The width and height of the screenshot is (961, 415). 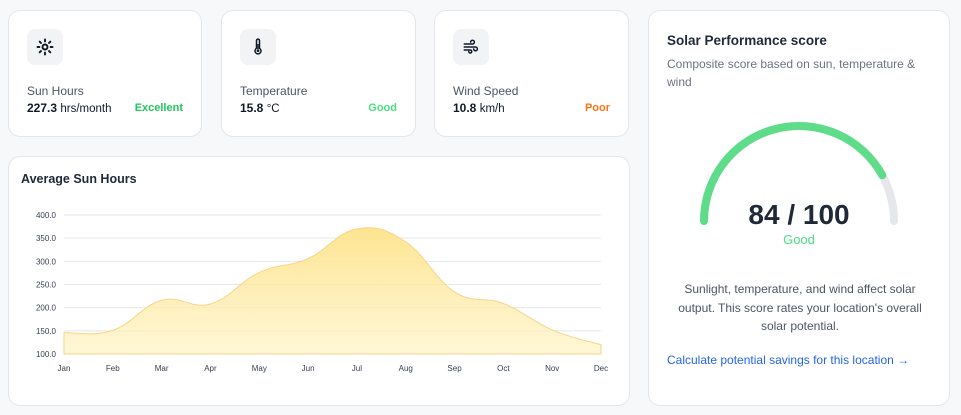 I want to click on sun-icon, so click(x=45, y=47).